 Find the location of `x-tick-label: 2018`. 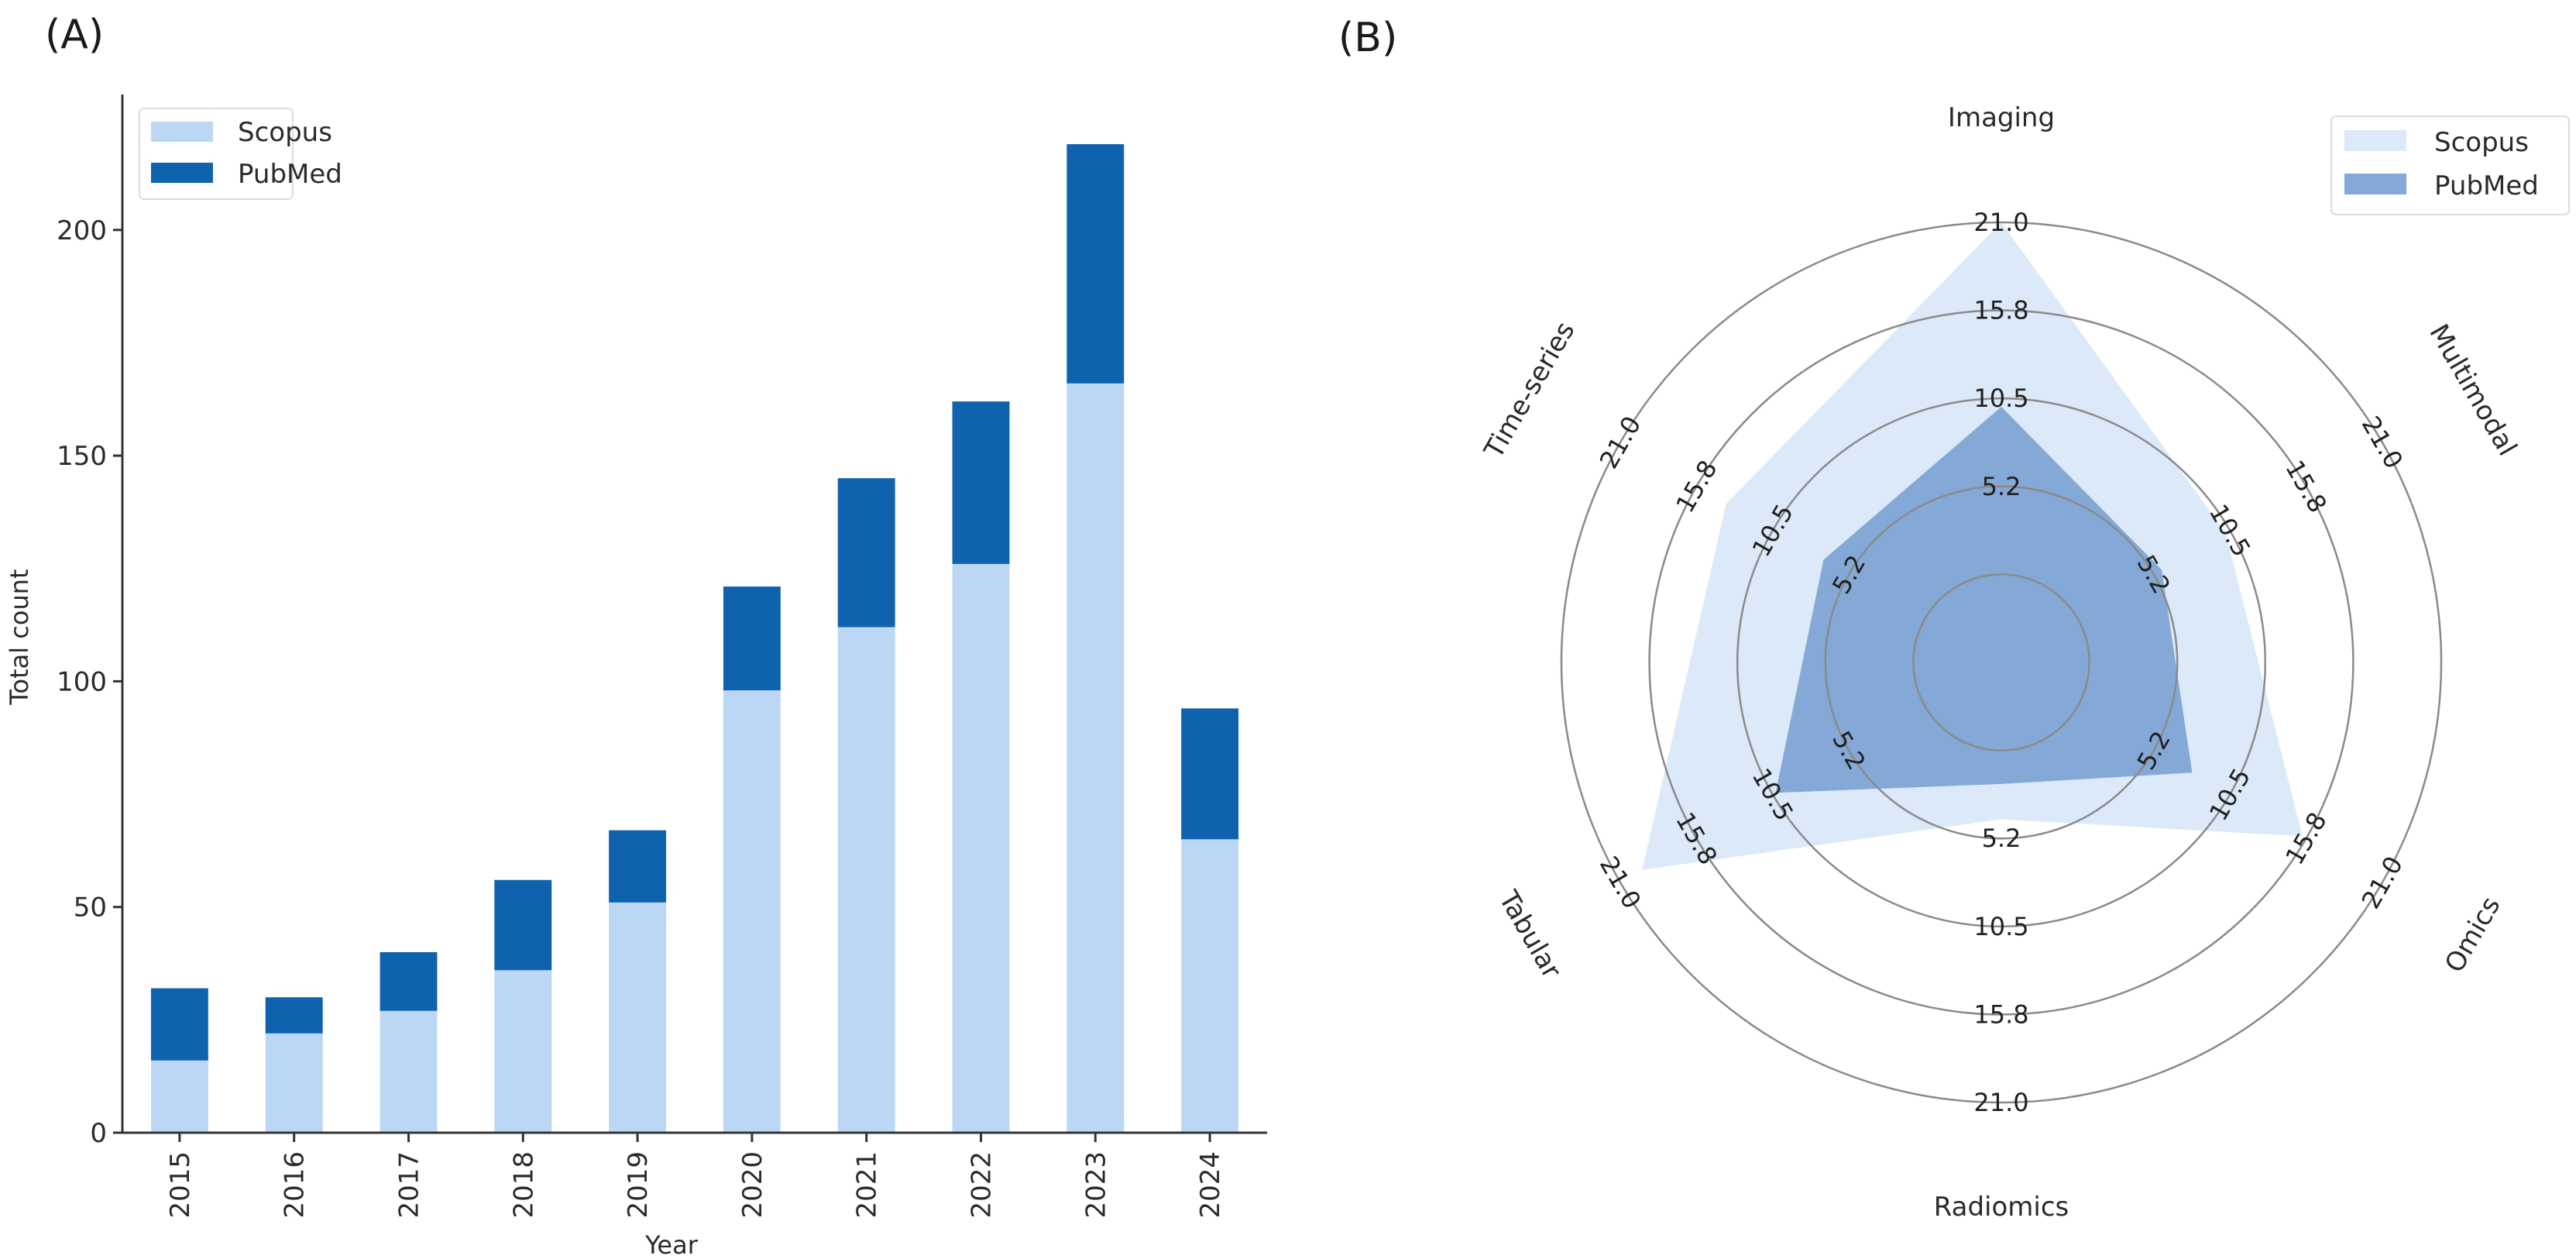

x-tick-label: 2018 is located at coordinates (523, 1185).